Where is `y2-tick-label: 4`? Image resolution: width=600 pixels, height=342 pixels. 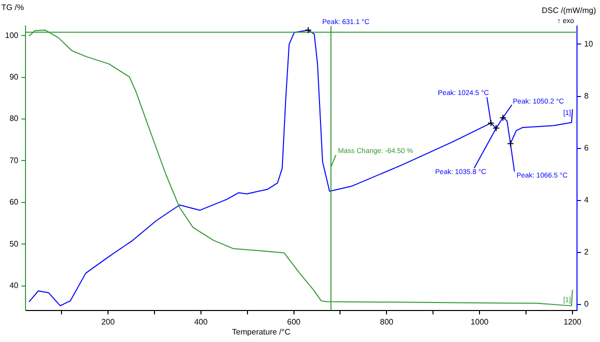 y2-tick-label: 4 is located at coordinates (587, 200).